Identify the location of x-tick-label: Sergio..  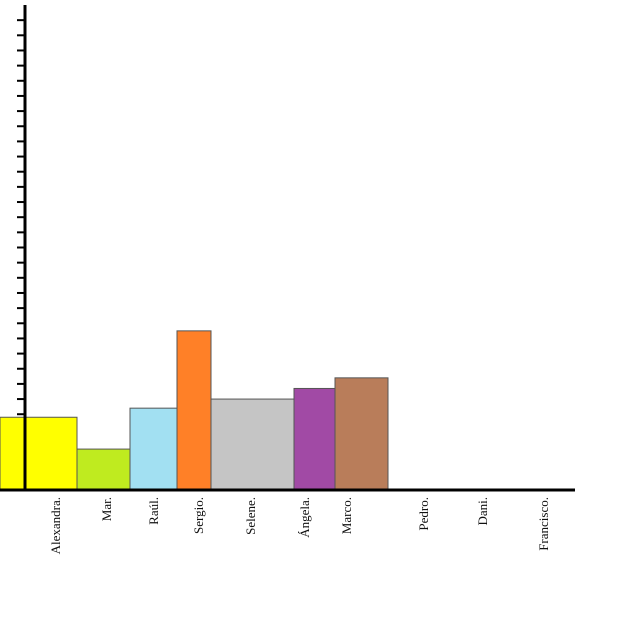
(198, 515).